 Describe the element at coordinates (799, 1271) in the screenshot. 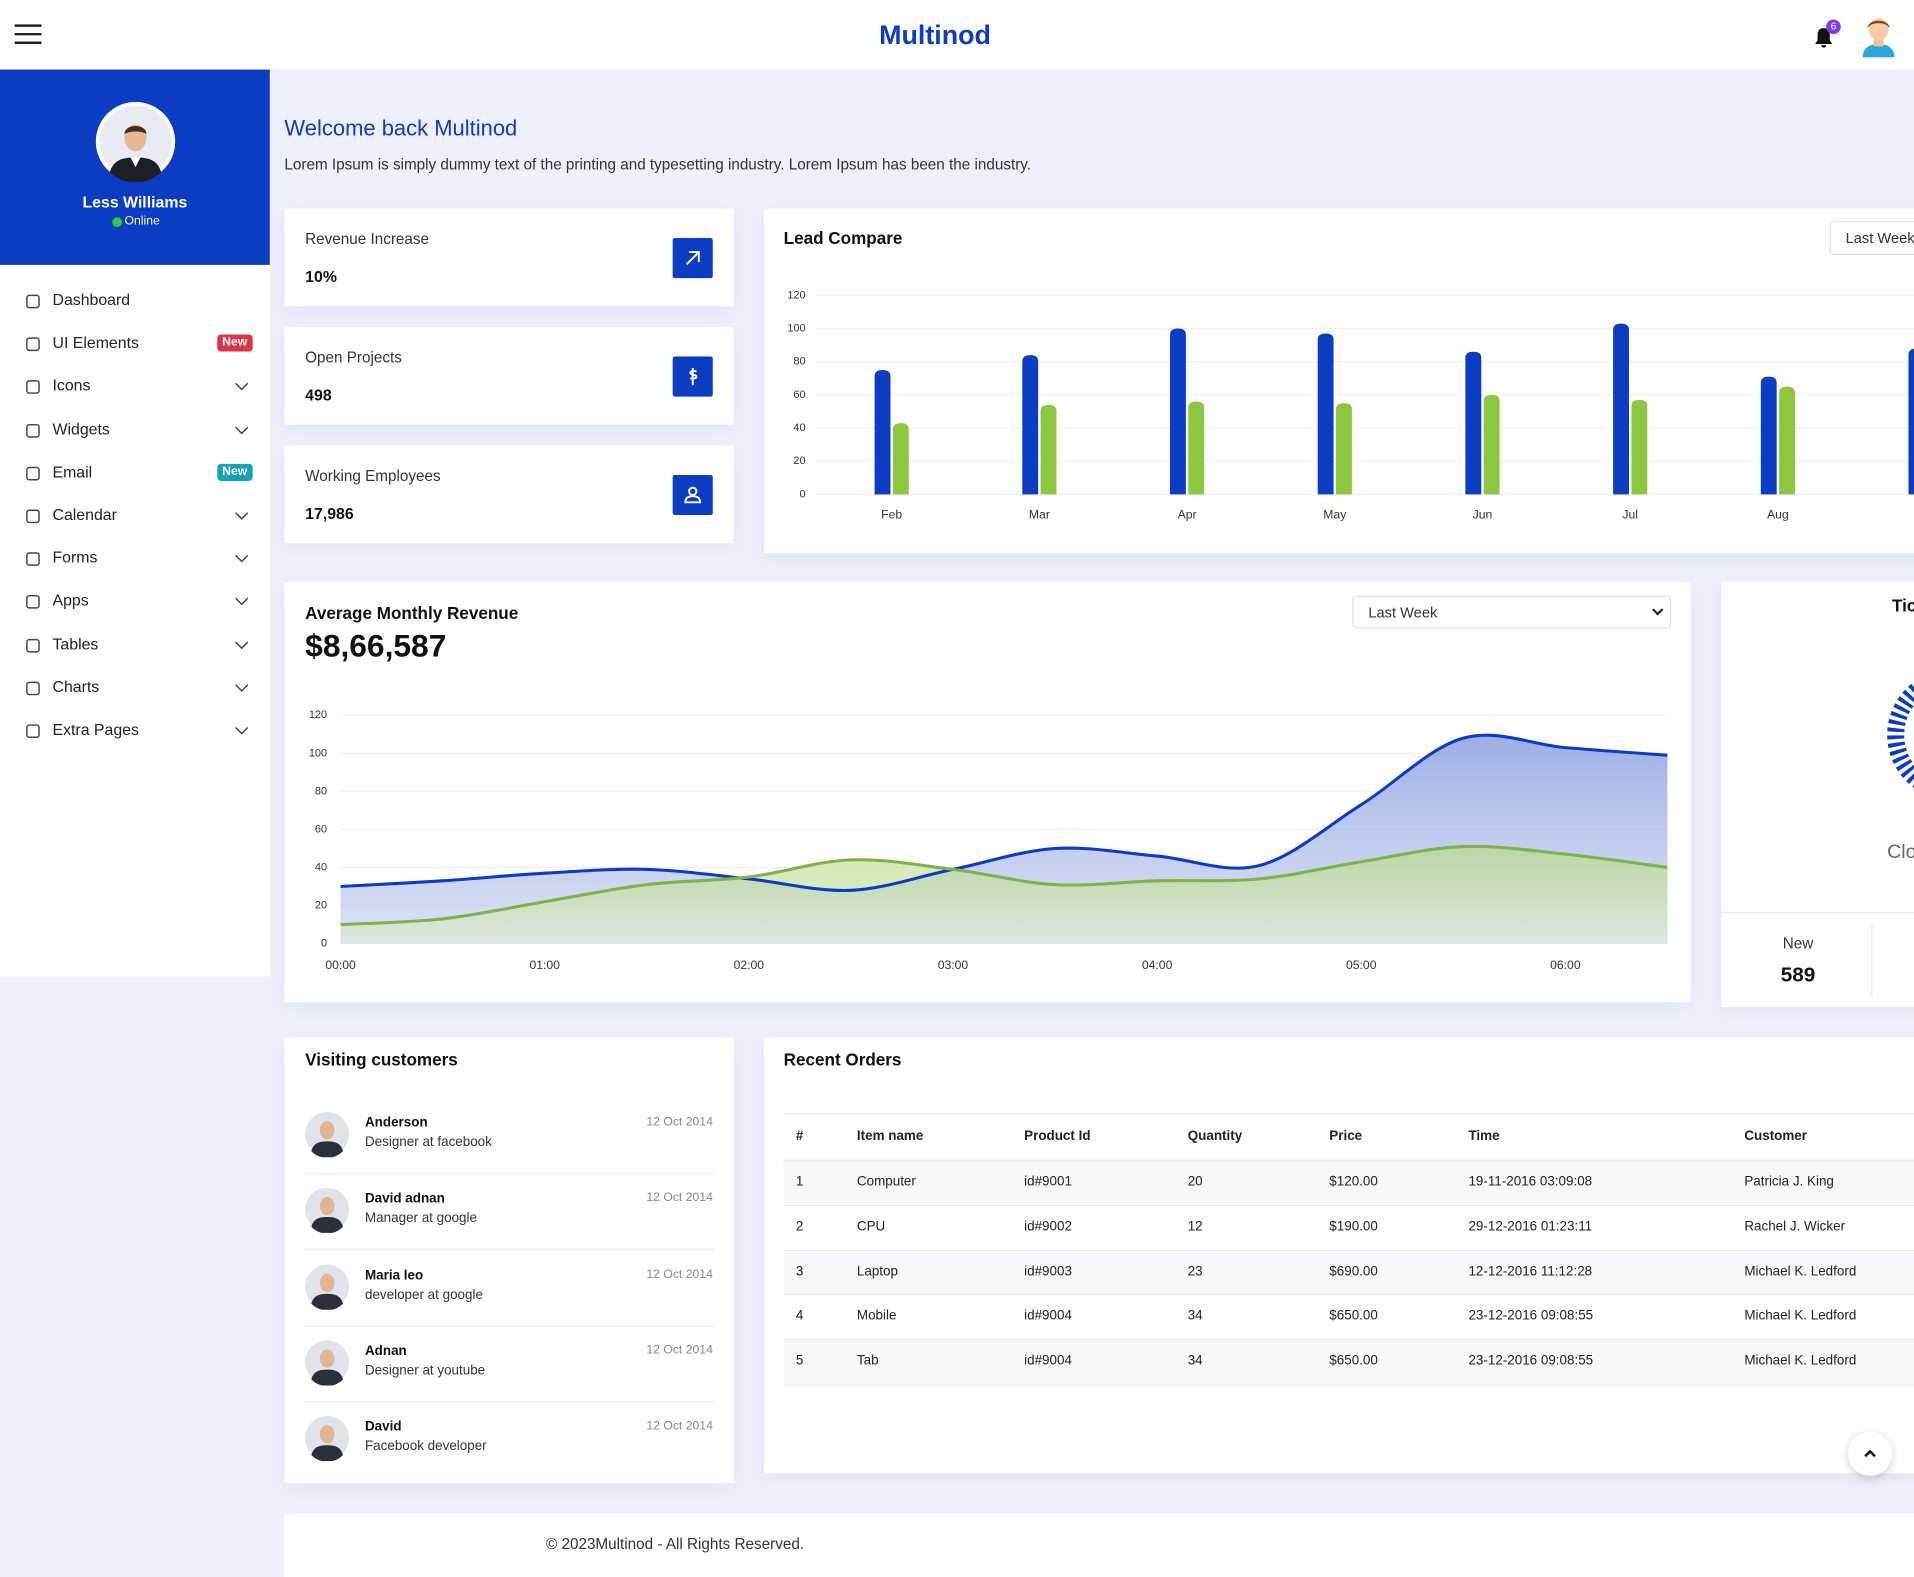

I see `table-cell: 3` at that location.